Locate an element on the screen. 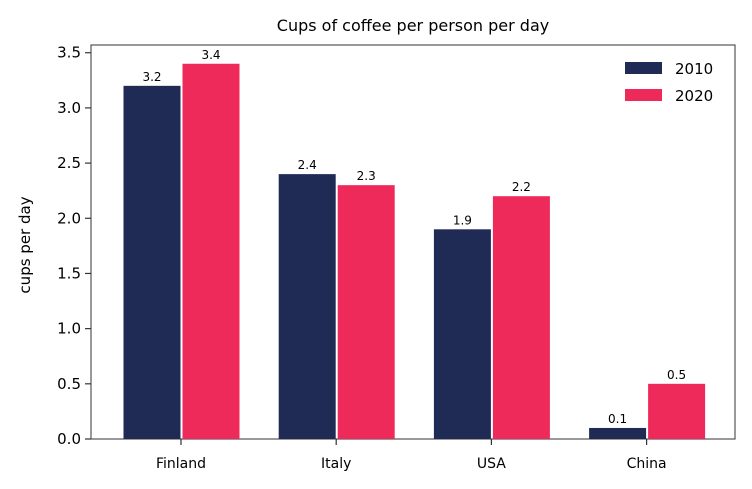  data-label-usa-2020: 2.2 is located at coordinates (521, 187).